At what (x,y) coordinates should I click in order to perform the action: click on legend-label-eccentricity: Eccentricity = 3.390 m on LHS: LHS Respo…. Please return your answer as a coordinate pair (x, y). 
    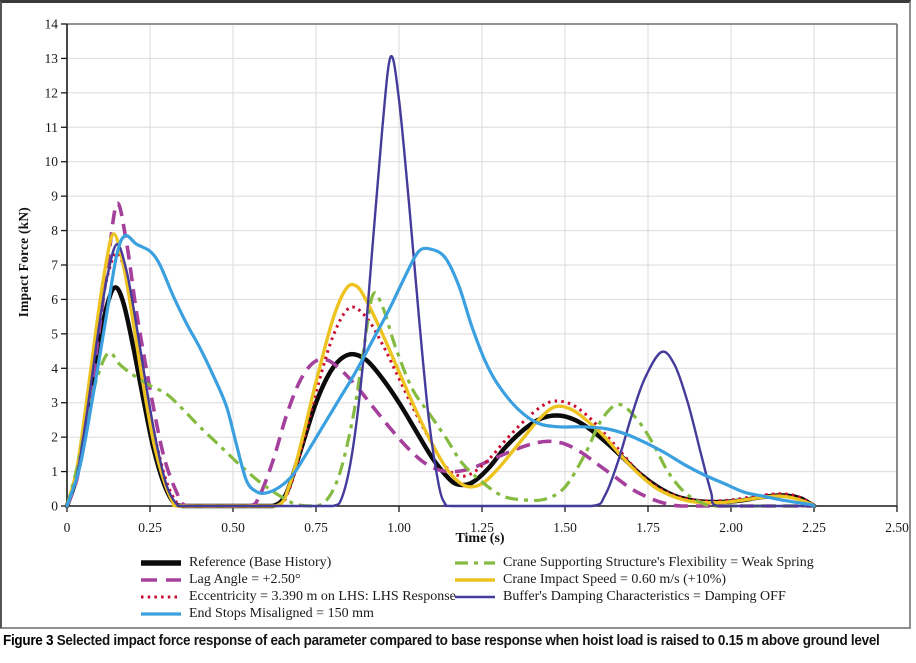
    Looking at the image, I should click on (322, 596).